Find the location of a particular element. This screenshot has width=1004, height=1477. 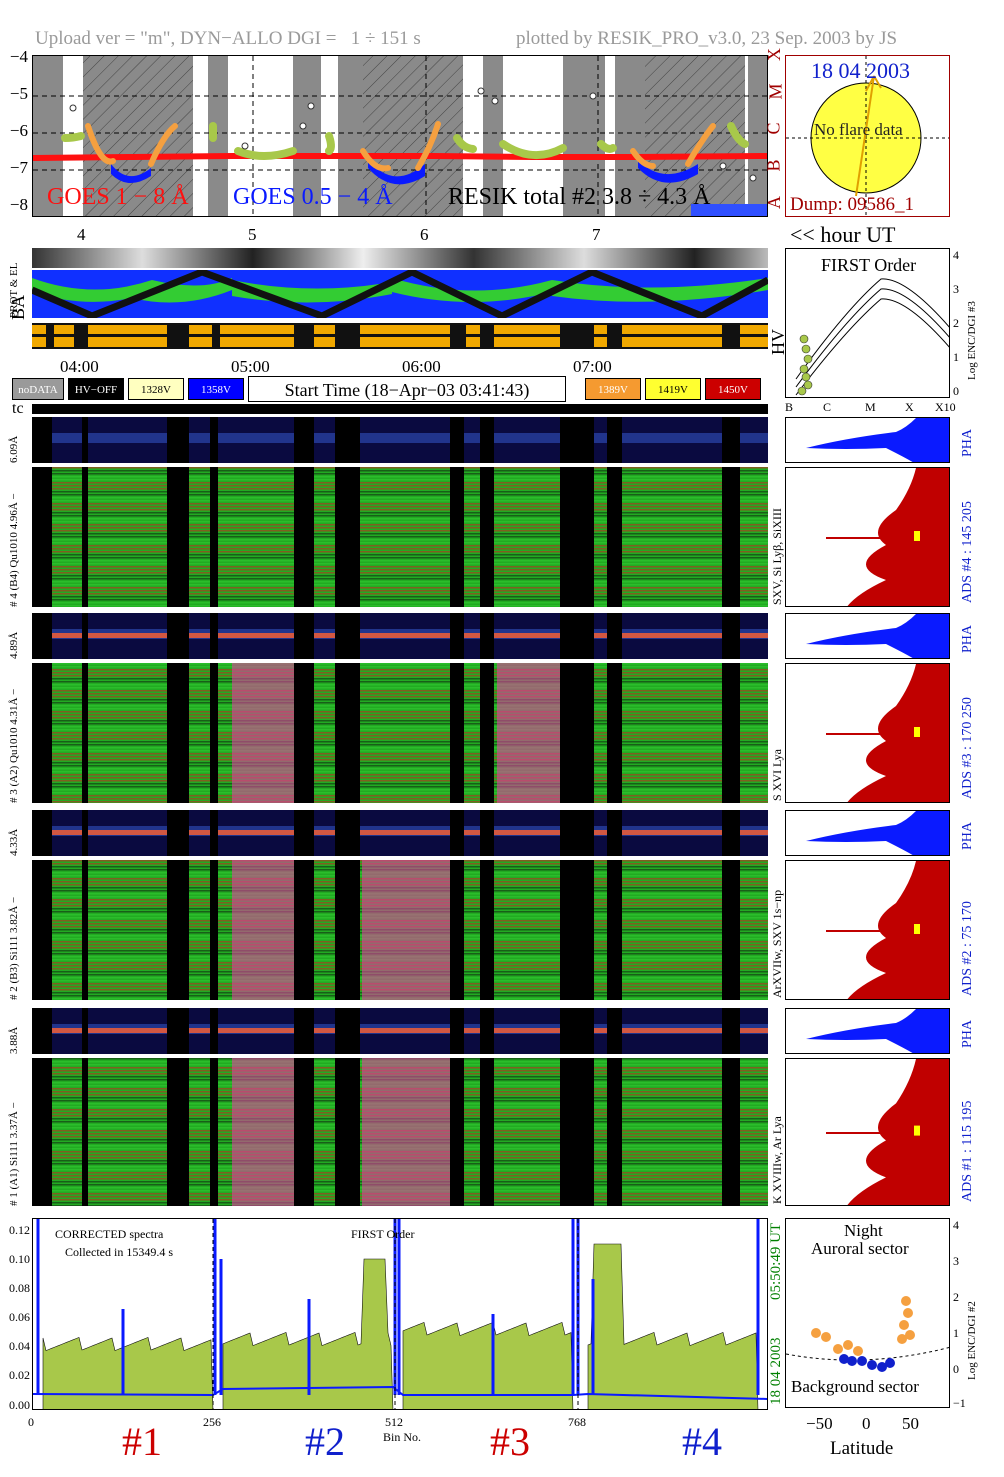

first-order-y-tick: 4 is located at coordinates (956, 255).